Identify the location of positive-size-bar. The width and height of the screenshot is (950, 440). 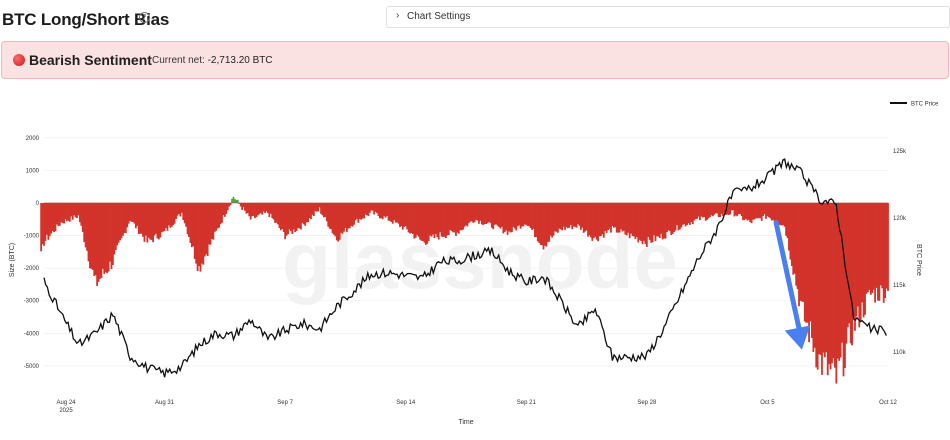
(236, 201).